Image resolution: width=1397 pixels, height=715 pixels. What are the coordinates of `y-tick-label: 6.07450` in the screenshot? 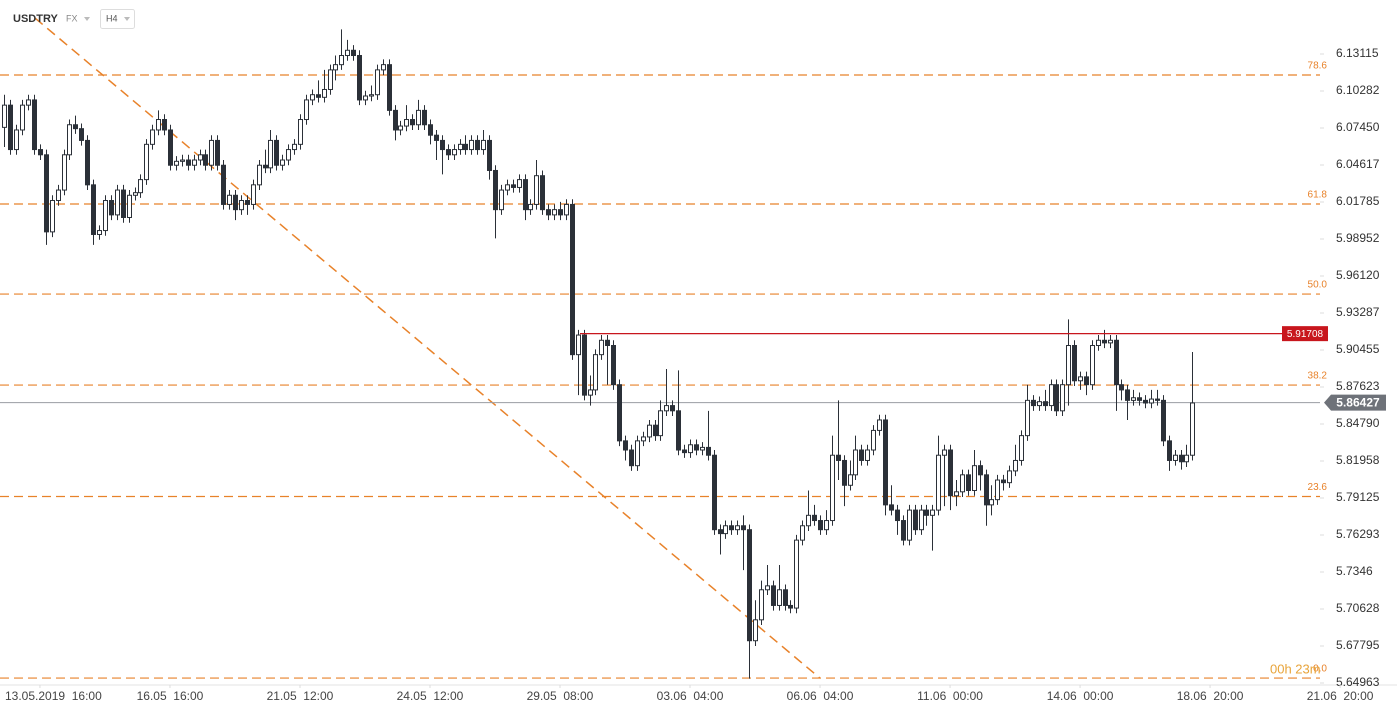 It's located at (1358, 127).